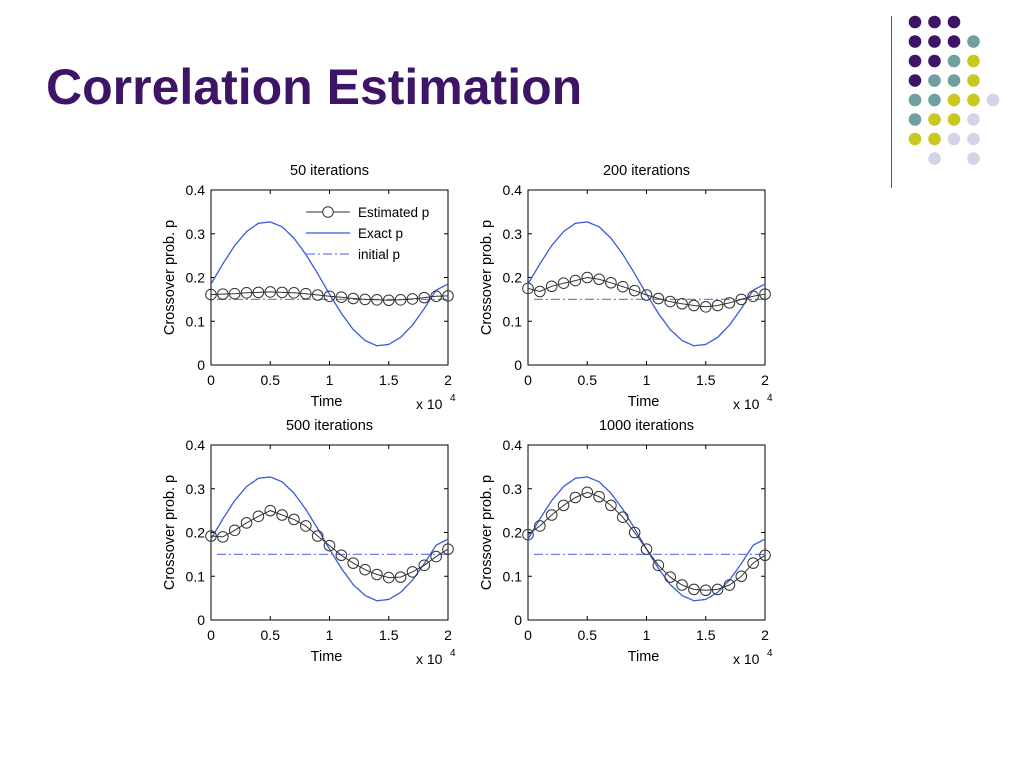 This screenshot has height=768, width=1024. Describe the element at coordinates (706, 635) in the screenshot. I see `x-tick-label: 1.5` at that location.